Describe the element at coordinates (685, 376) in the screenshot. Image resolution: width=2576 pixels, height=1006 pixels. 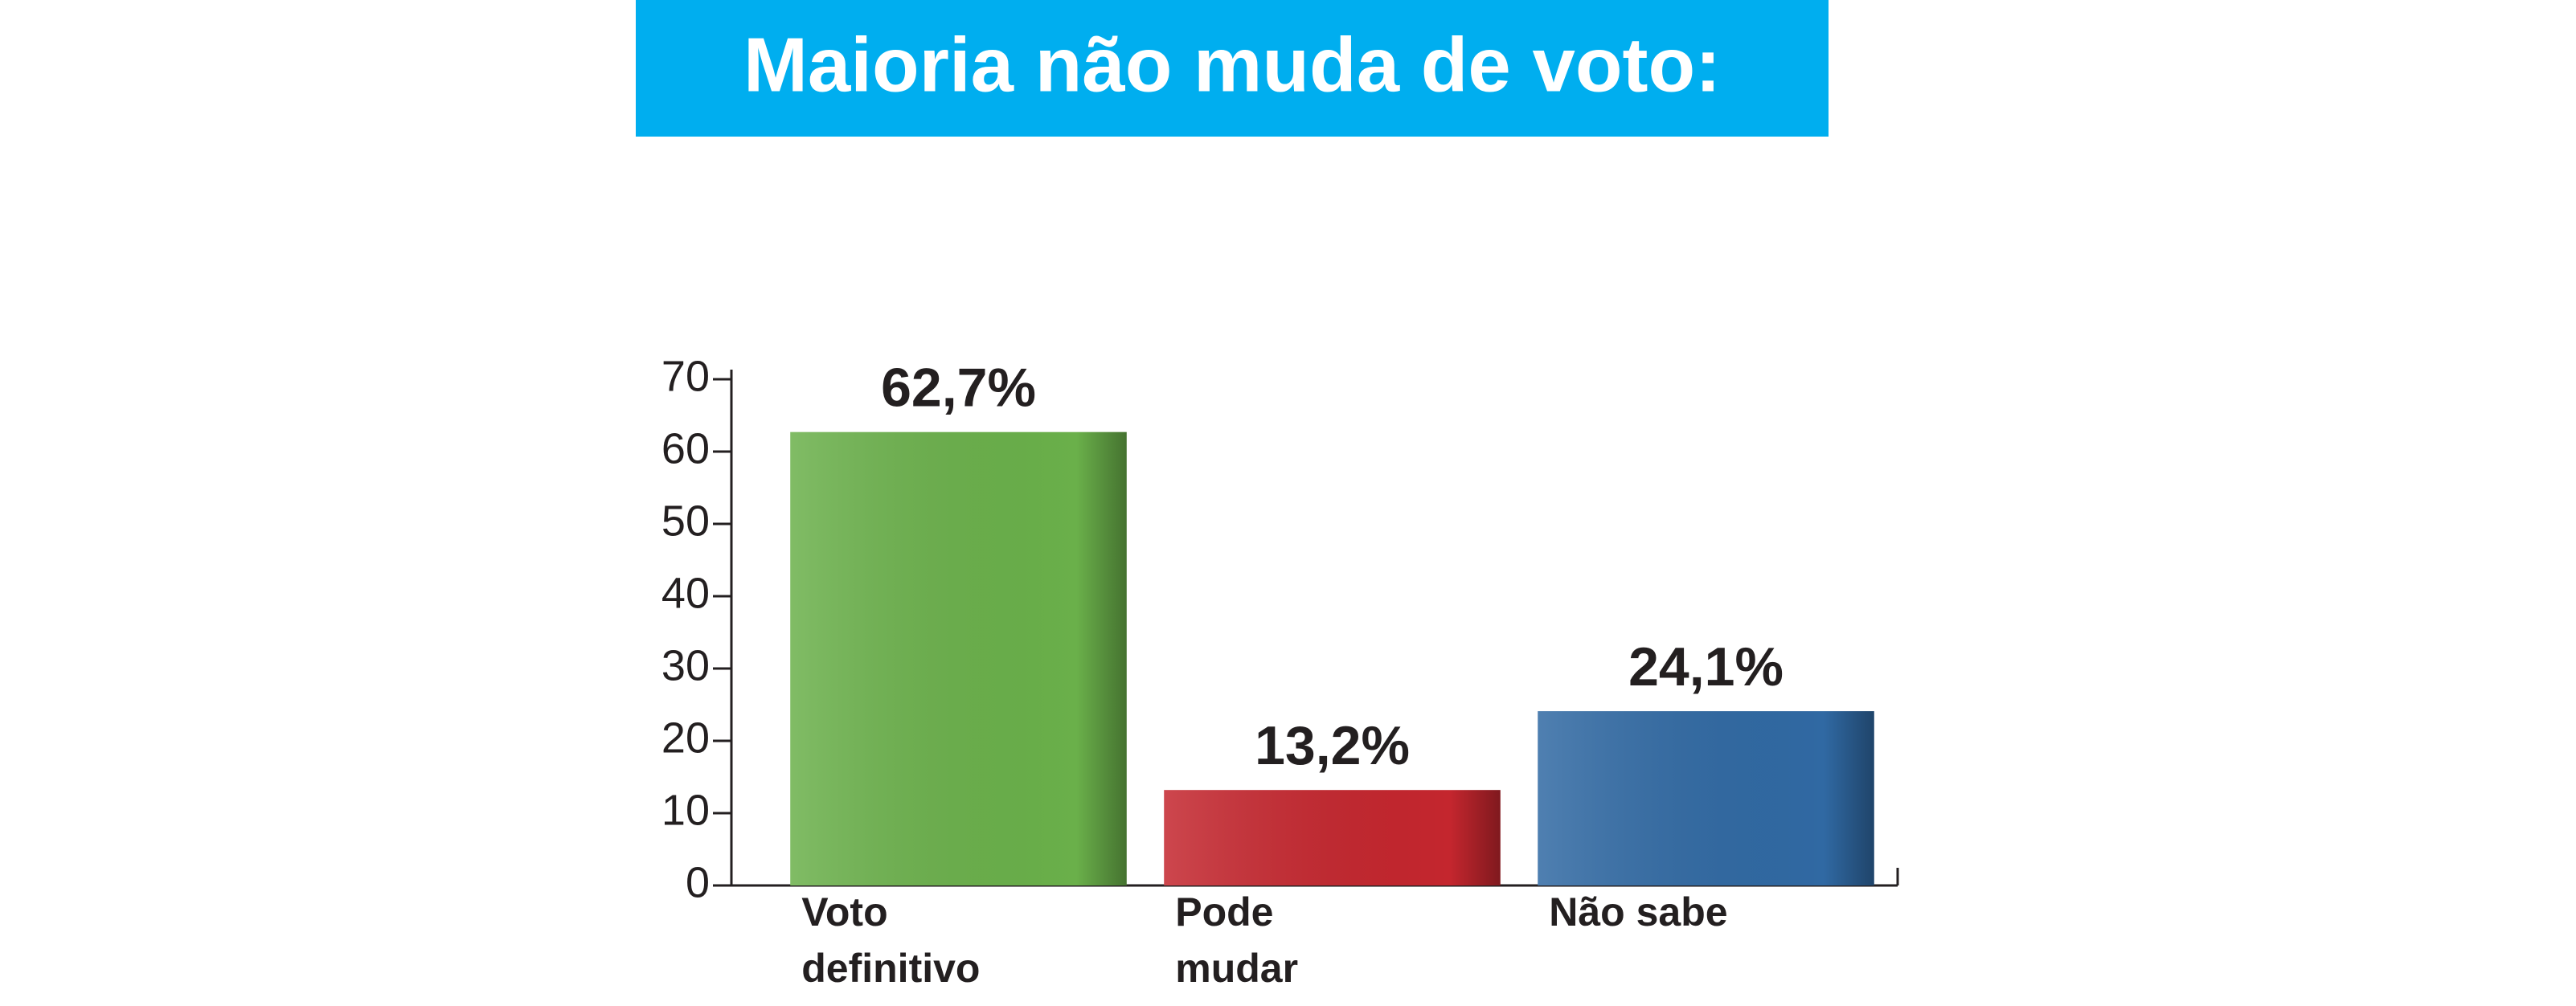
I see `y-tick-label: 70` at that location.